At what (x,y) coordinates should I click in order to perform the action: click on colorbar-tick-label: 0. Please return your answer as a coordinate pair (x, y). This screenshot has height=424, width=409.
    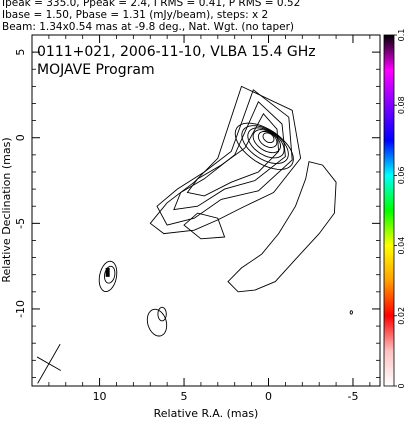
    Looking at the image, I should click on (401, 385).